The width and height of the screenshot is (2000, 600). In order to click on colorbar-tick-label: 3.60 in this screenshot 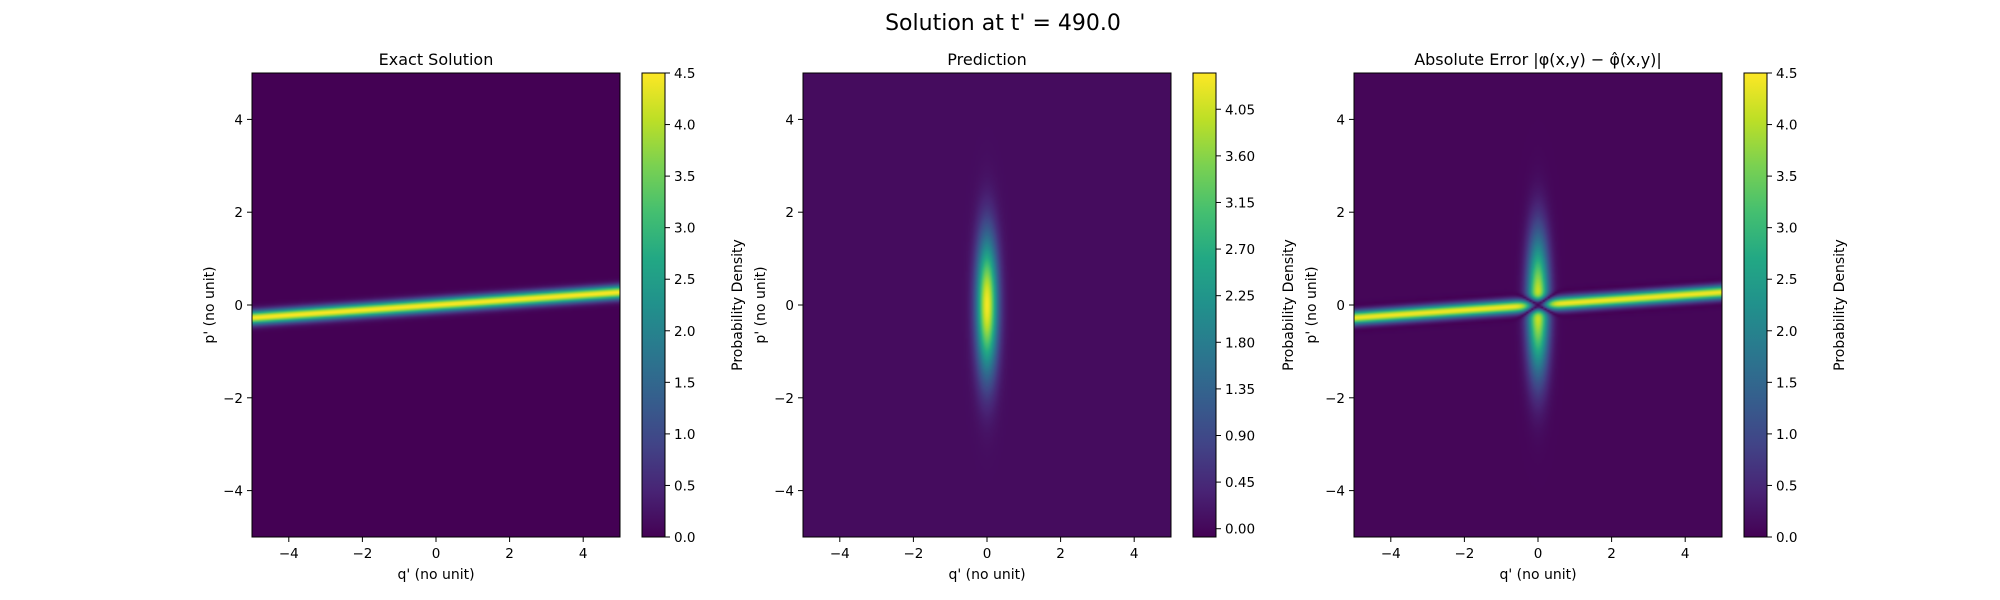, I will do `click(1240, 157)`.